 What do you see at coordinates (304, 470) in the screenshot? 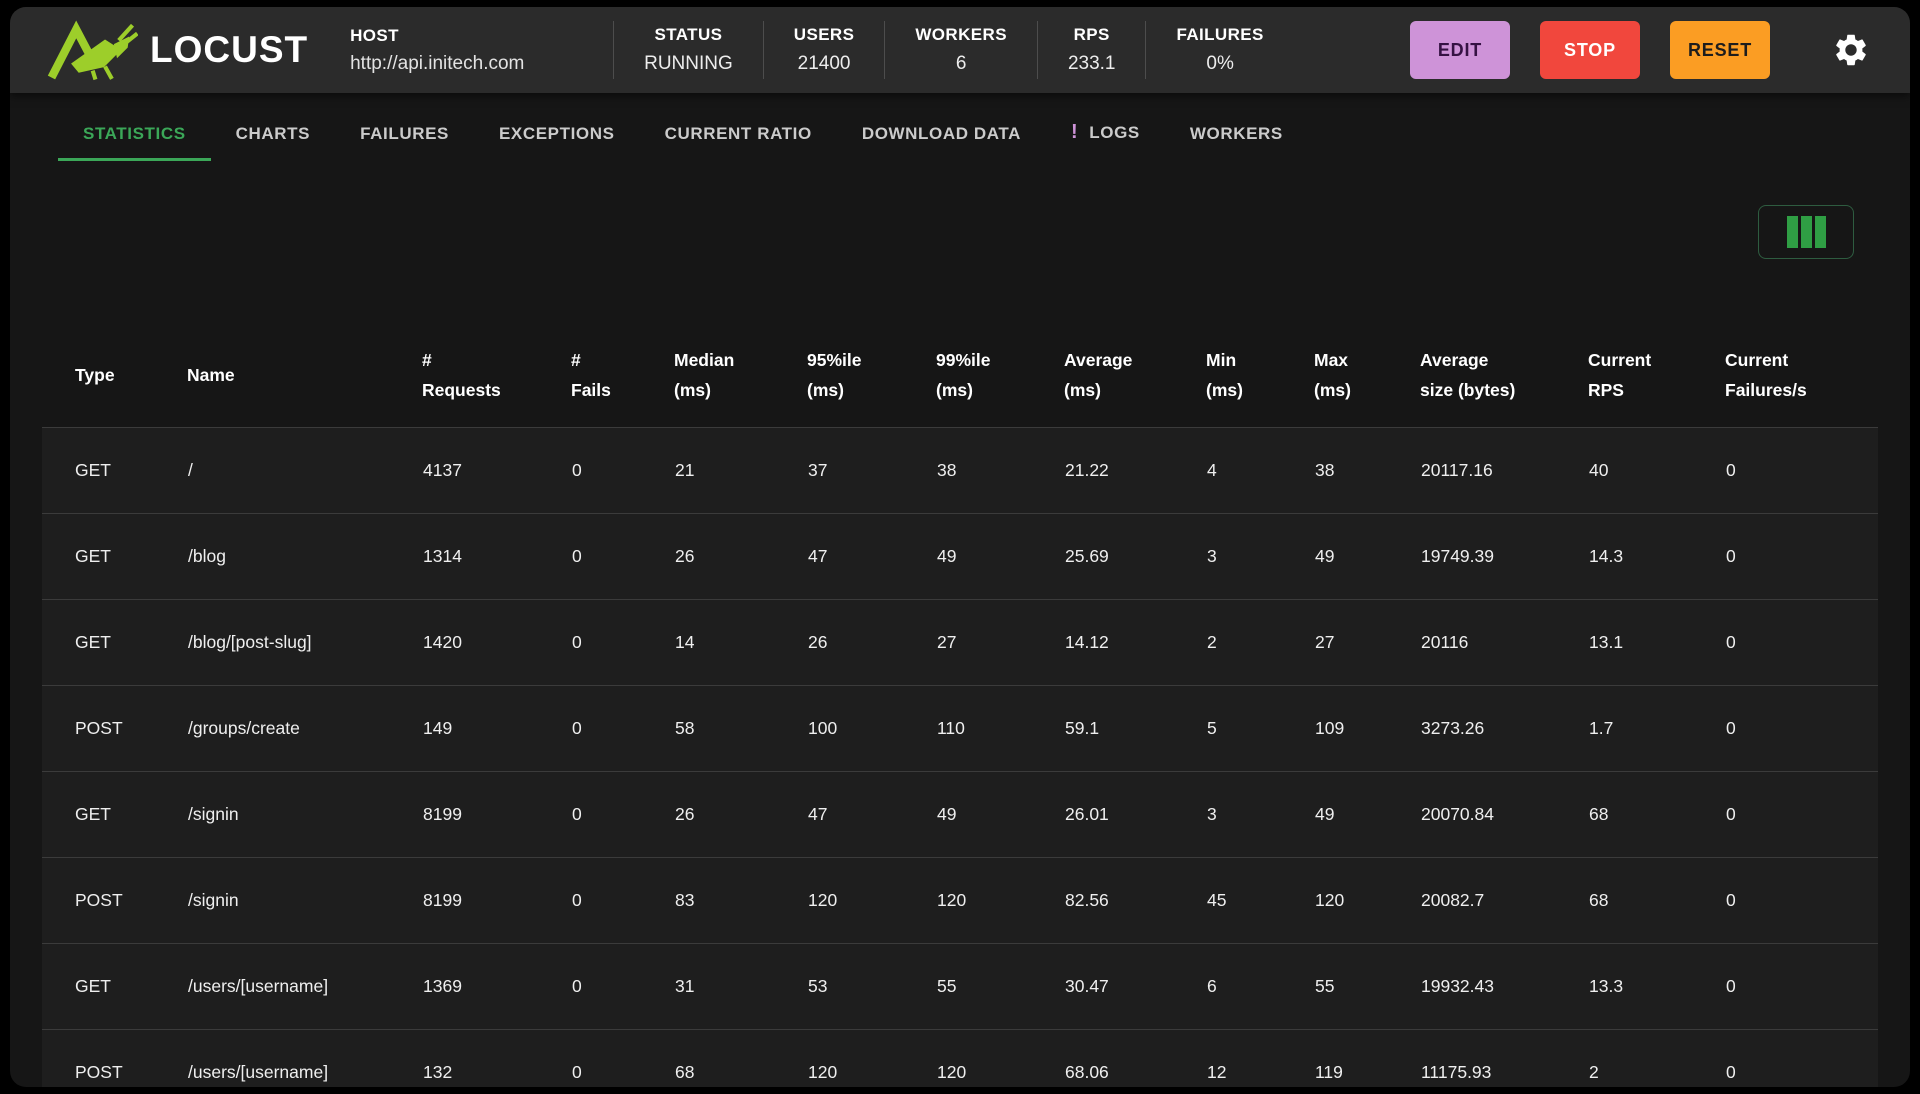
I see `table-cell: /` at bounding box center [304, 470].